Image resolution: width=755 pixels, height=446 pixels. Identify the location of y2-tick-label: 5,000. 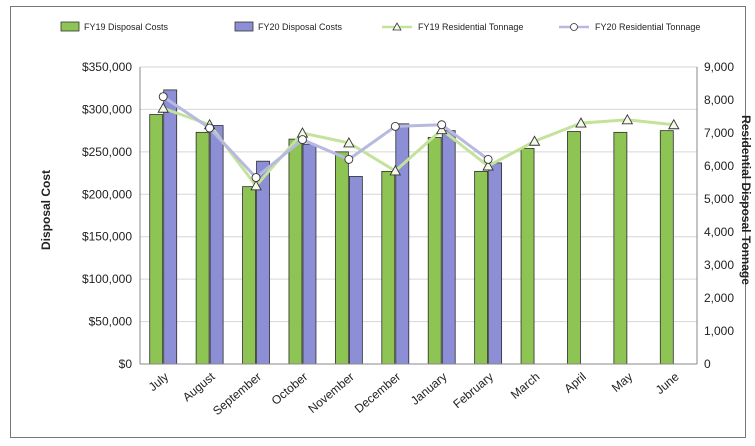
(719, 199).